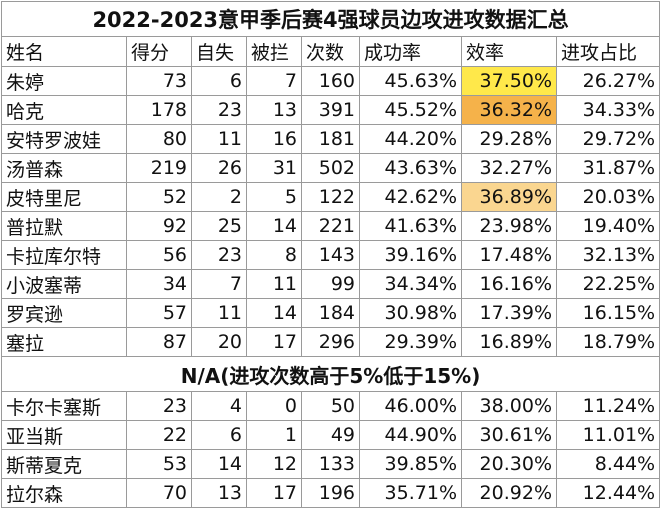 The height and width of the screenshot is (530, 660). I want to click on stat-cell: 19.40%, so click(607, 226).